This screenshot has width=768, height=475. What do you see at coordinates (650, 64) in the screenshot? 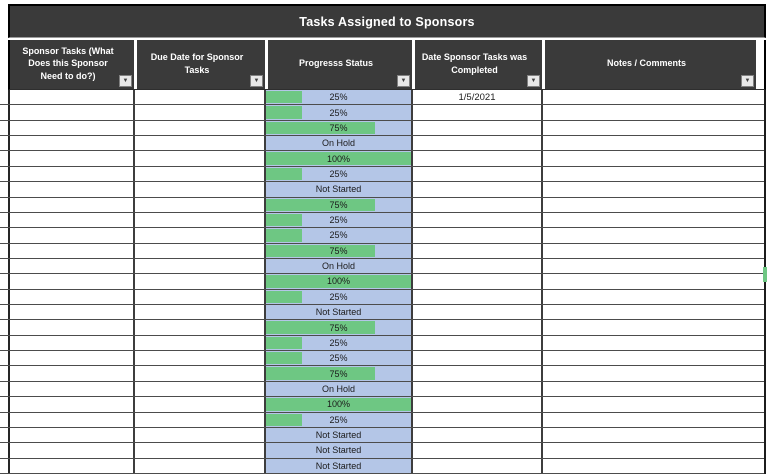
I see `column-header-notes: Notes / Comments ▼` at bounding box center [650, 64].